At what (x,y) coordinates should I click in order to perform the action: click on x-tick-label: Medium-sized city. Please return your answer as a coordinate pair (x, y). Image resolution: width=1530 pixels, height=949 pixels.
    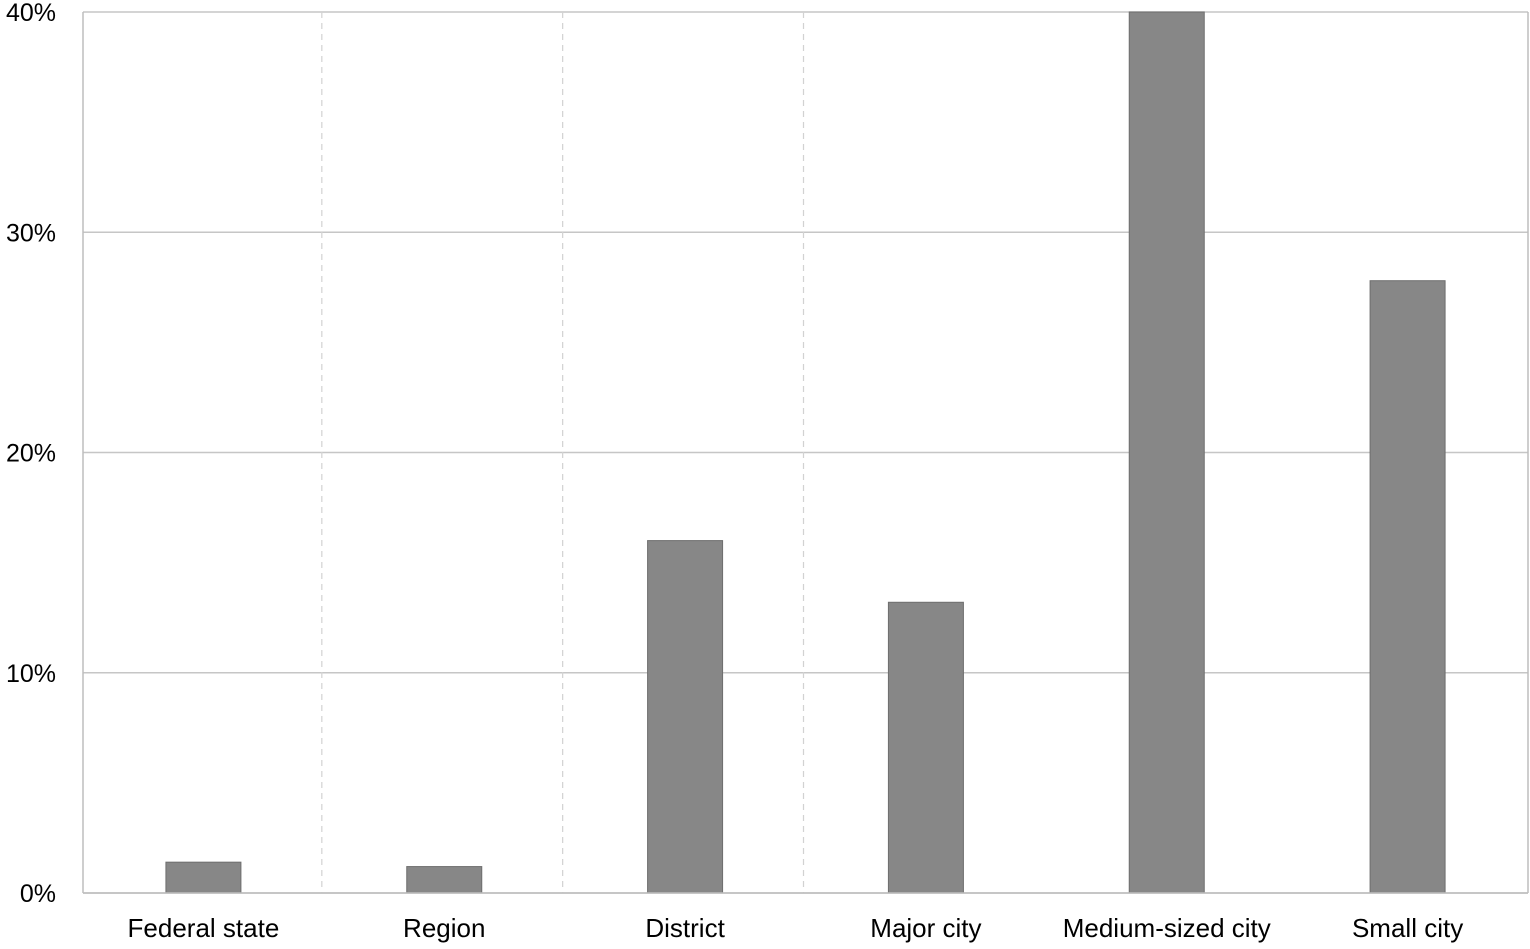
    Looking at the image, I should click on (1167, 928).